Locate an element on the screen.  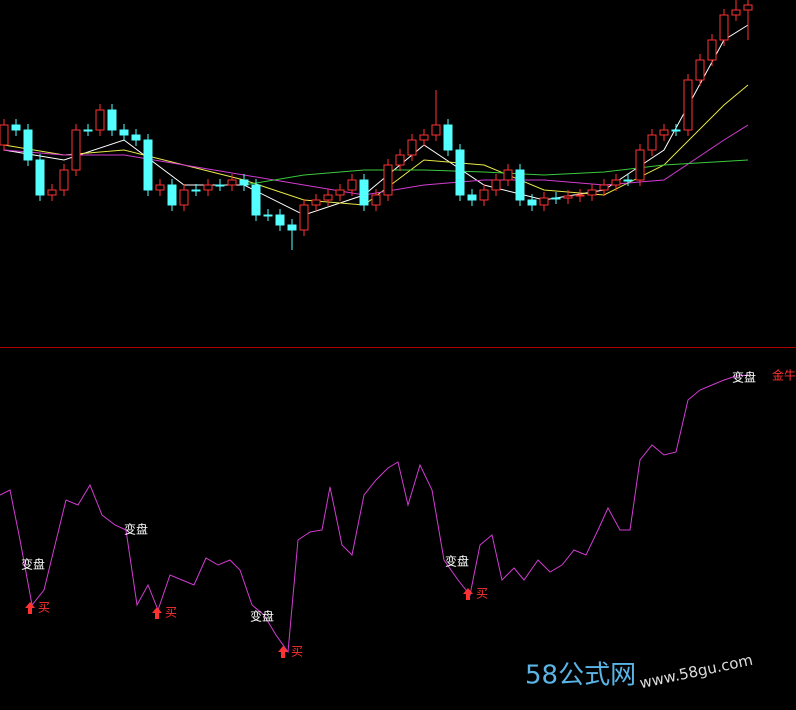
moving-average is located at coordinates (376, 160).